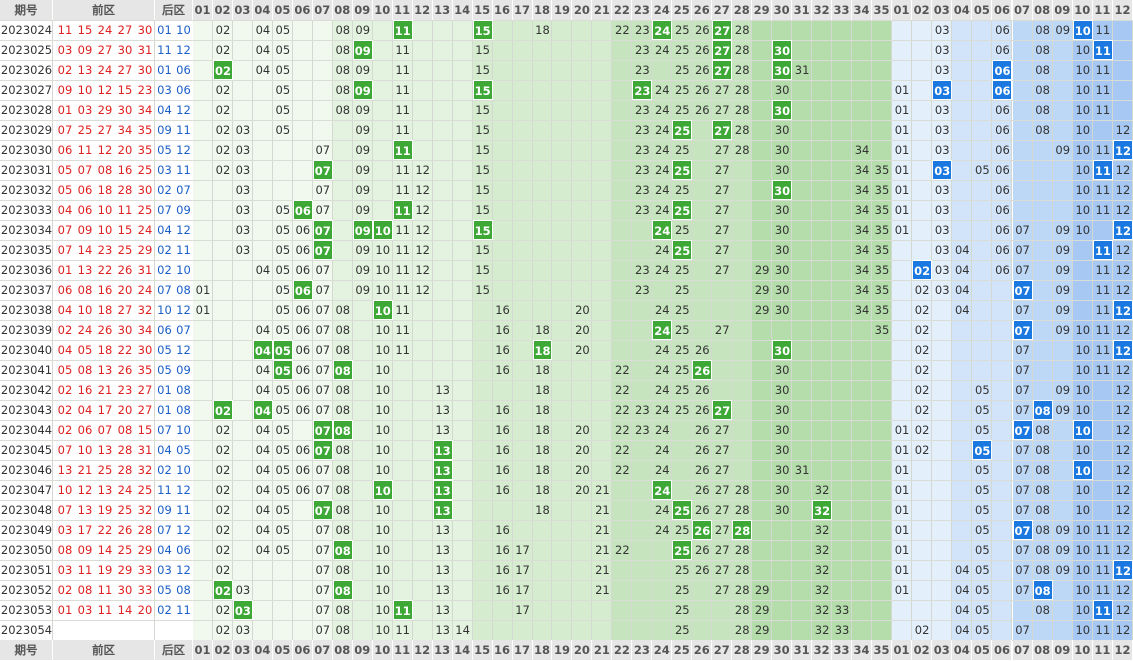 The image size is (1133, 661). Describe the element at coordinates (26, 230) in the screenshot. I see `issue-number: 2023034` at that location.